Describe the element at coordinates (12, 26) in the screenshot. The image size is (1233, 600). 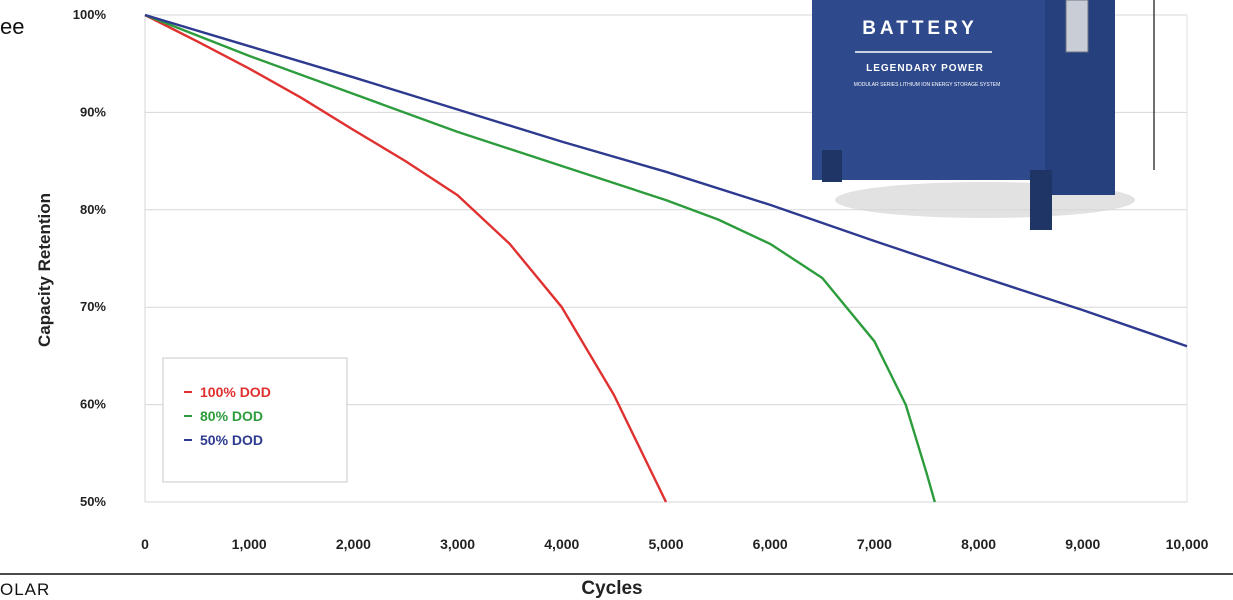
I see `cropped-text-fragment: ee` at that location.